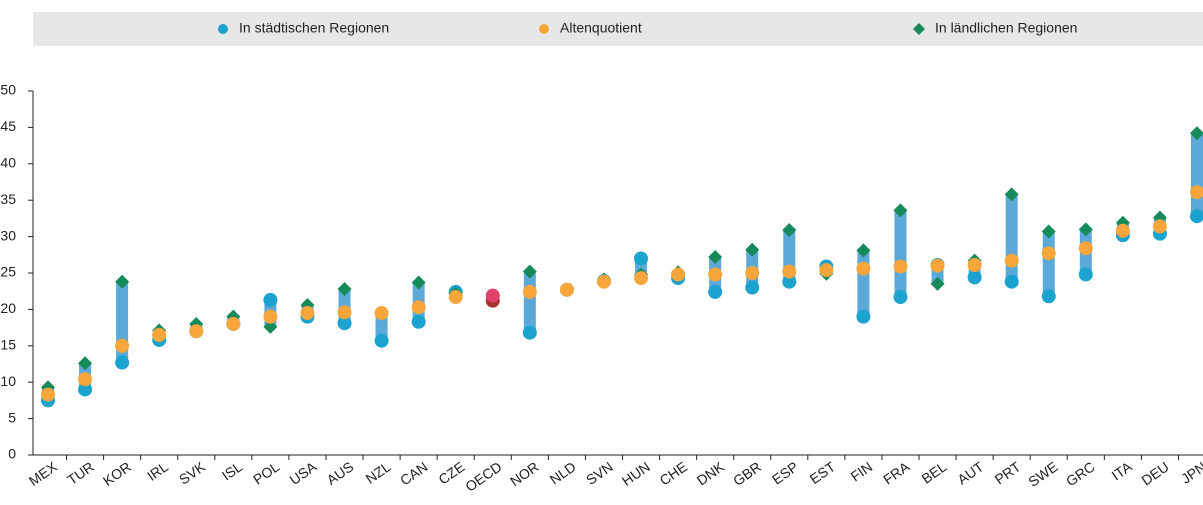 This screenshot has height=505, width=1203. I want to click on x-tick-label: KOR, so click(117, 473).